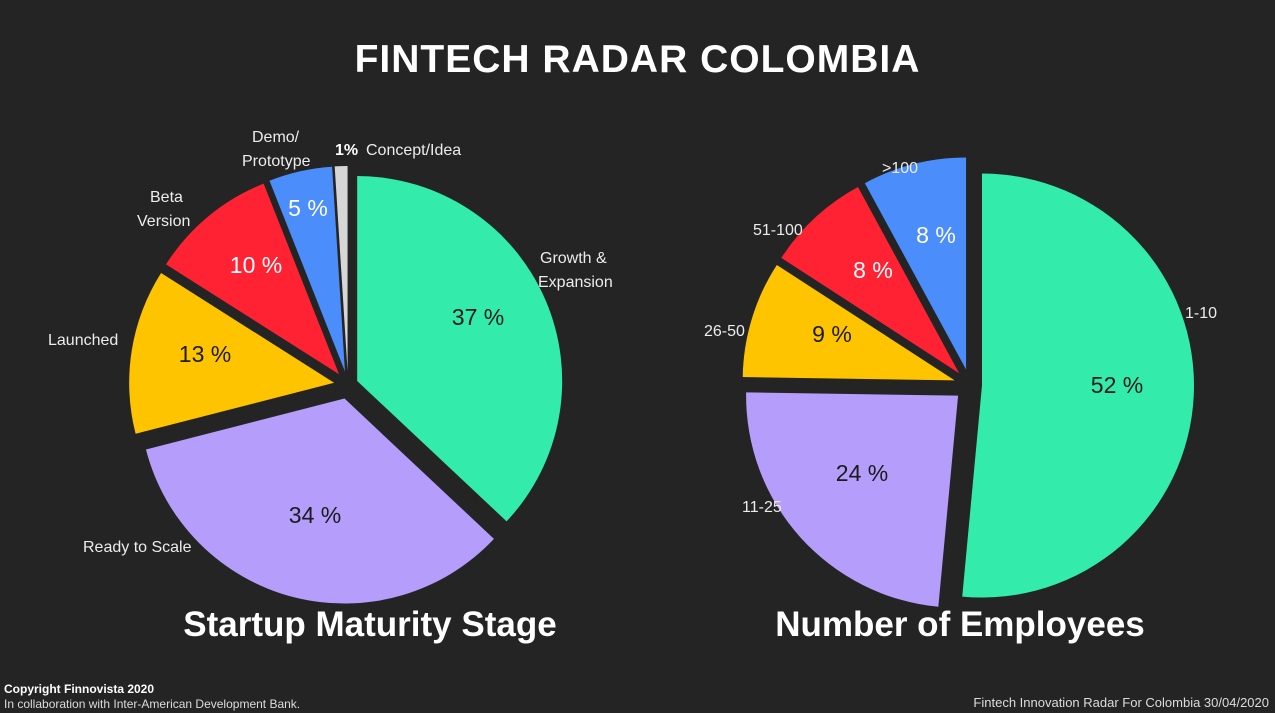 The image size is (1275, 713). What do you see at coordinates (460, 349) in the screenshot?
I see `pie-slice-growth-expansion` at bounding box center [460, 349].